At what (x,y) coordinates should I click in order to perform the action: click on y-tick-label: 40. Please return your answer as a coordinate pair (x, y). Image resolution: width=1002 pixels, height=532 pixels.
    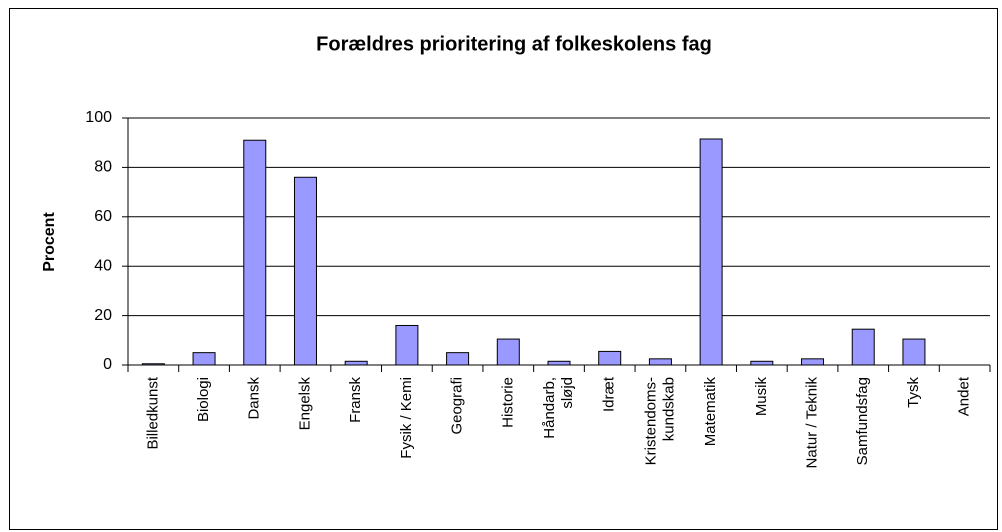
    Looking at the image, I should click on (103, 265).